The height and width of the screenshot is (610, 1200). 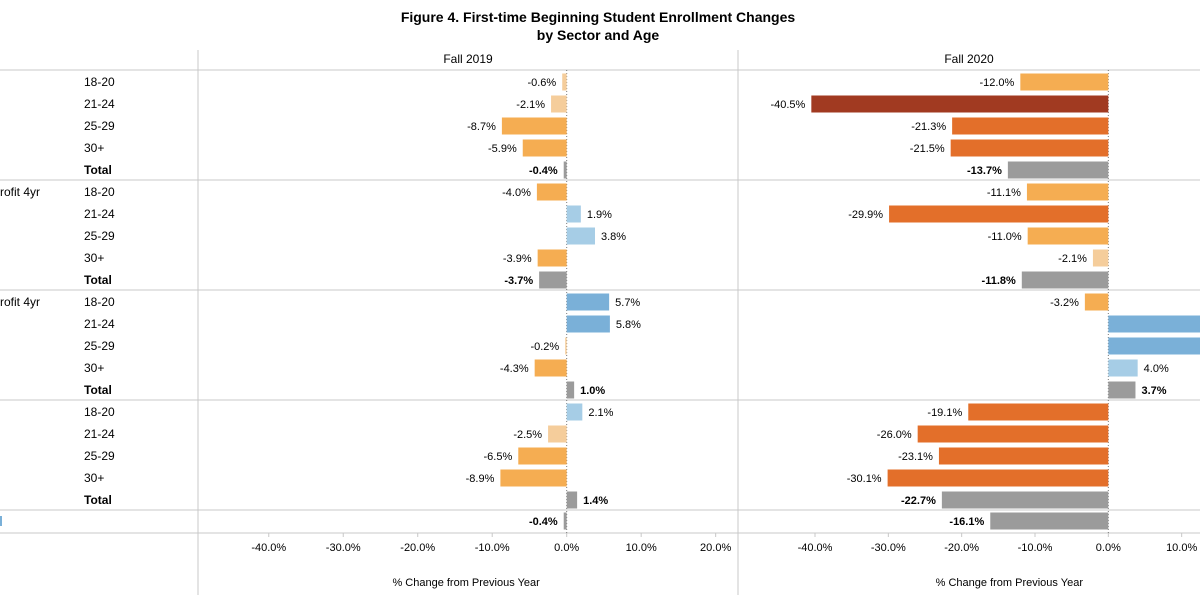 I want to click on tick-label-0-0: -40.0%, so click(x=268, y=548).